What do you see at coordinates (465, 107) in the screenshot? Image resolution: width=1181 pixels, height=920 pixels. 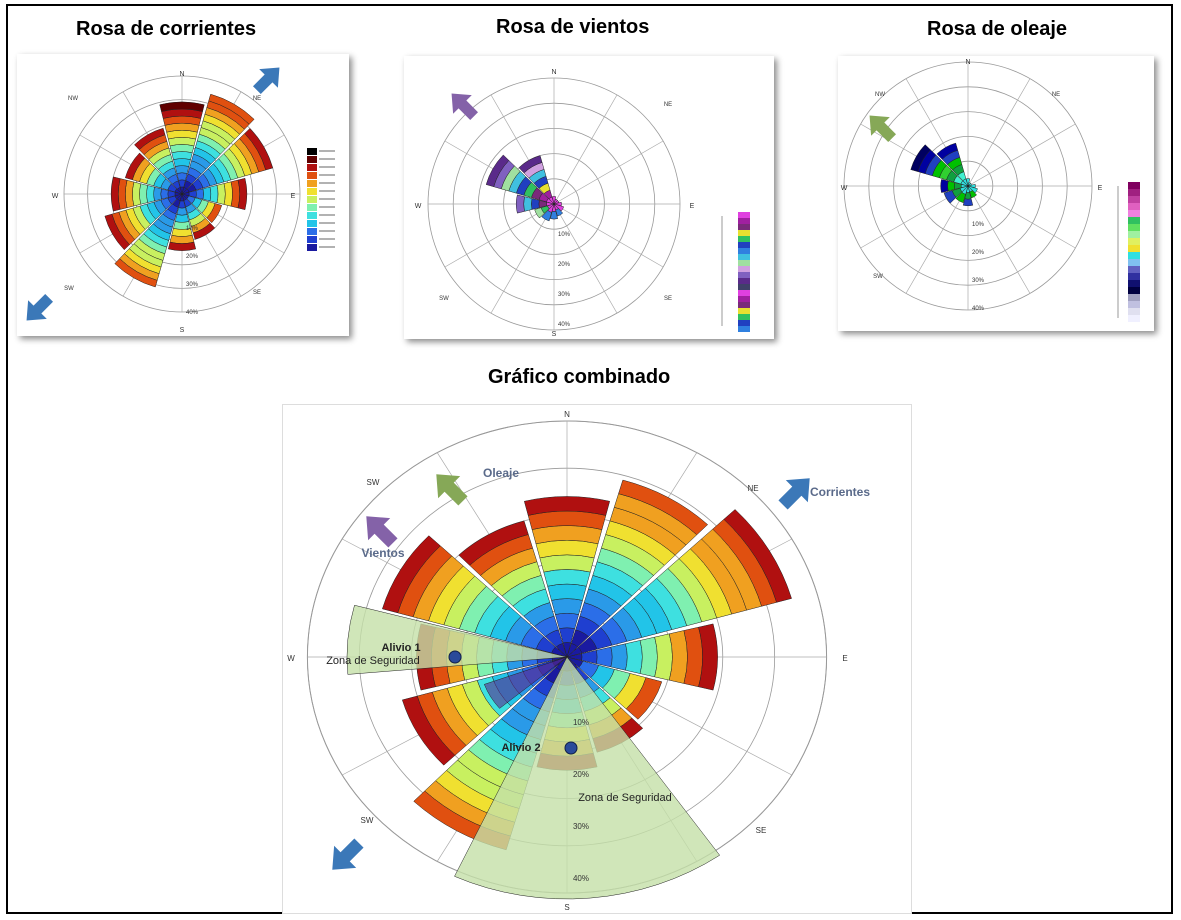 I see `vien-arrow-nw-shape` at bounding box center [465, 107].